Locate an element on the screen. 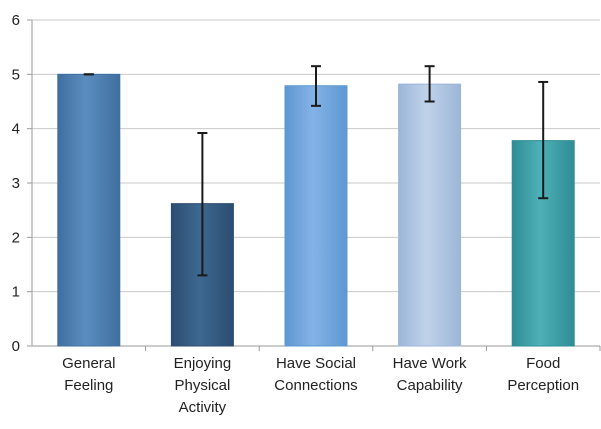 The image size is (601, 429). y-tick-label: 6 is located at coordinates (16, 20).